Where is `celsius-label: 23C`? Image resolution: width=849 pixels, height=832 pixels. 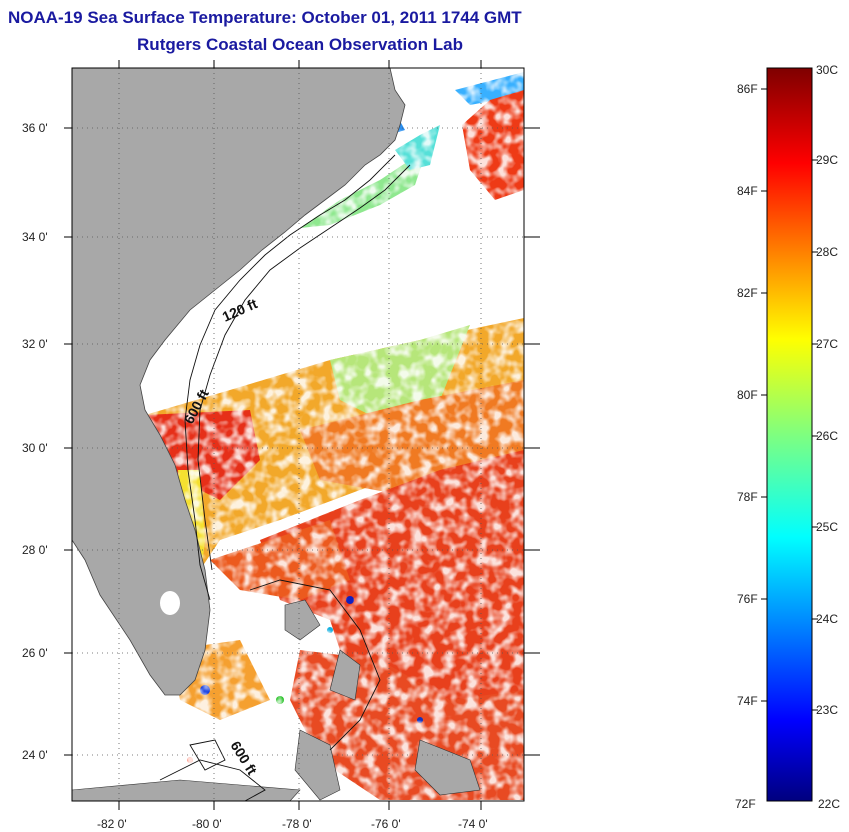
celsius-label: 23C is located at coordinates (827, 710).